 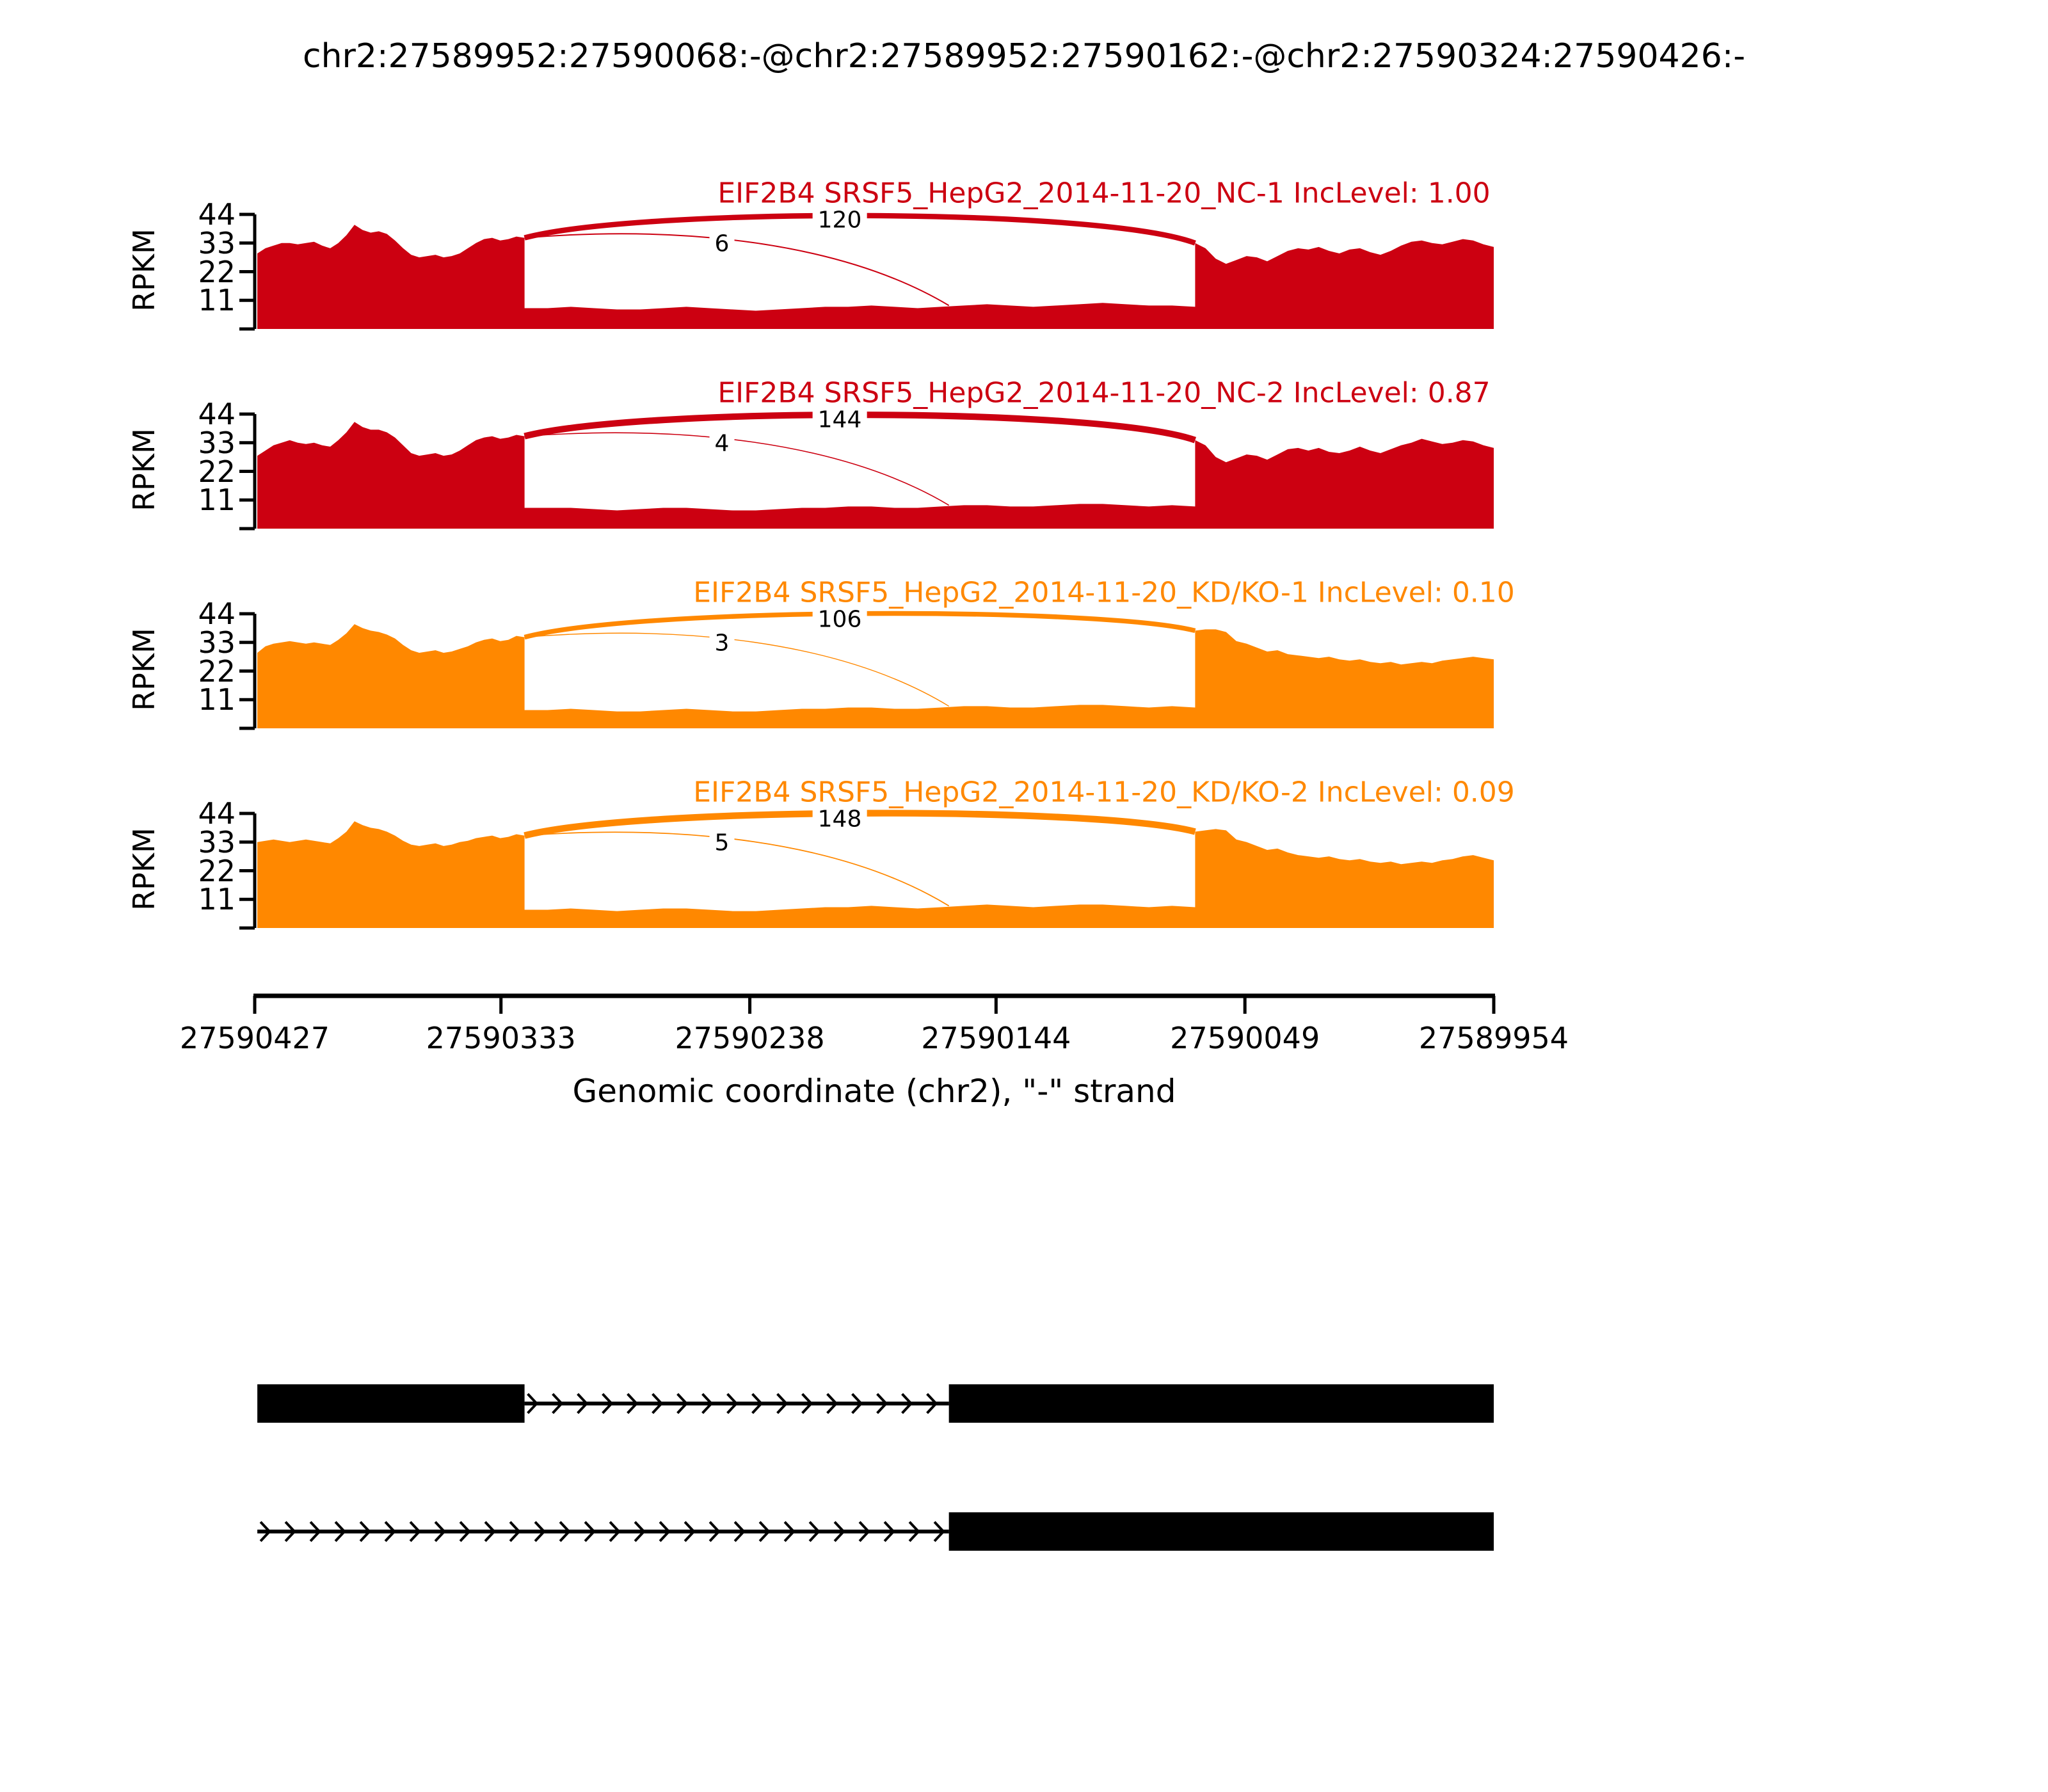 What do you see at coordinates (722, 443) in the screenshot?
I see `junction-count-inclusion: 4` at bounding box center [722, 443].